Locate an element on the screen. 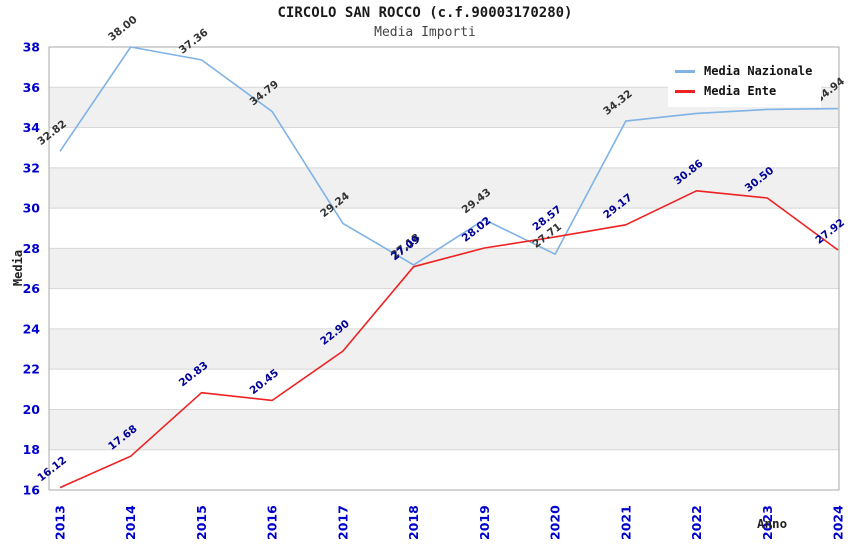 Image resolution: width=850 pixels, height=550 pixels. x-axis-title: Anno is located at coordinates (772, 523).